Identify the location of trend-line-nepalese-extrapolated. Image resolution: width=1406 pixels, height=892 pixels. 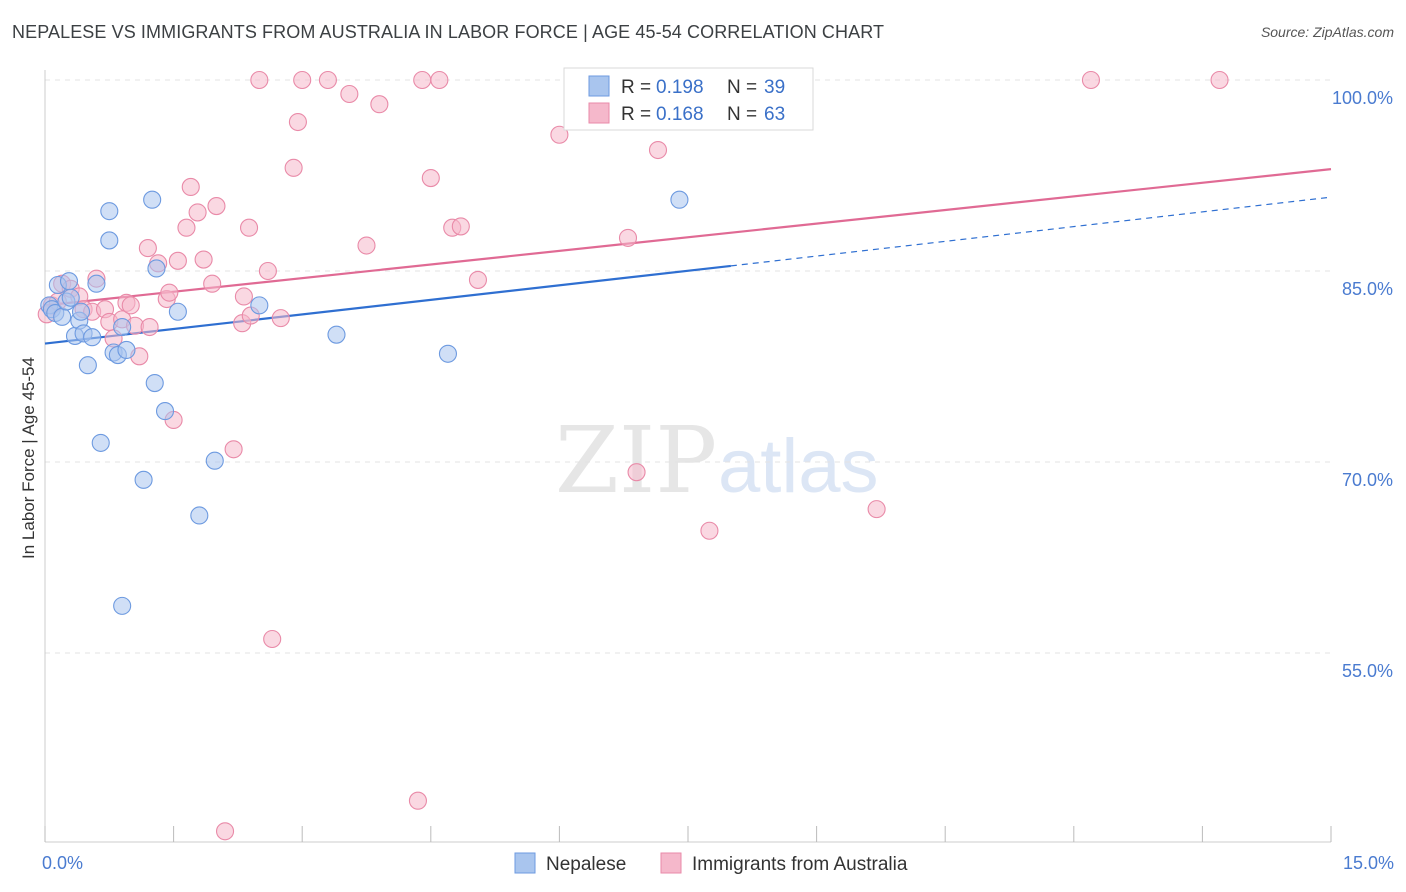
(1031, 231).